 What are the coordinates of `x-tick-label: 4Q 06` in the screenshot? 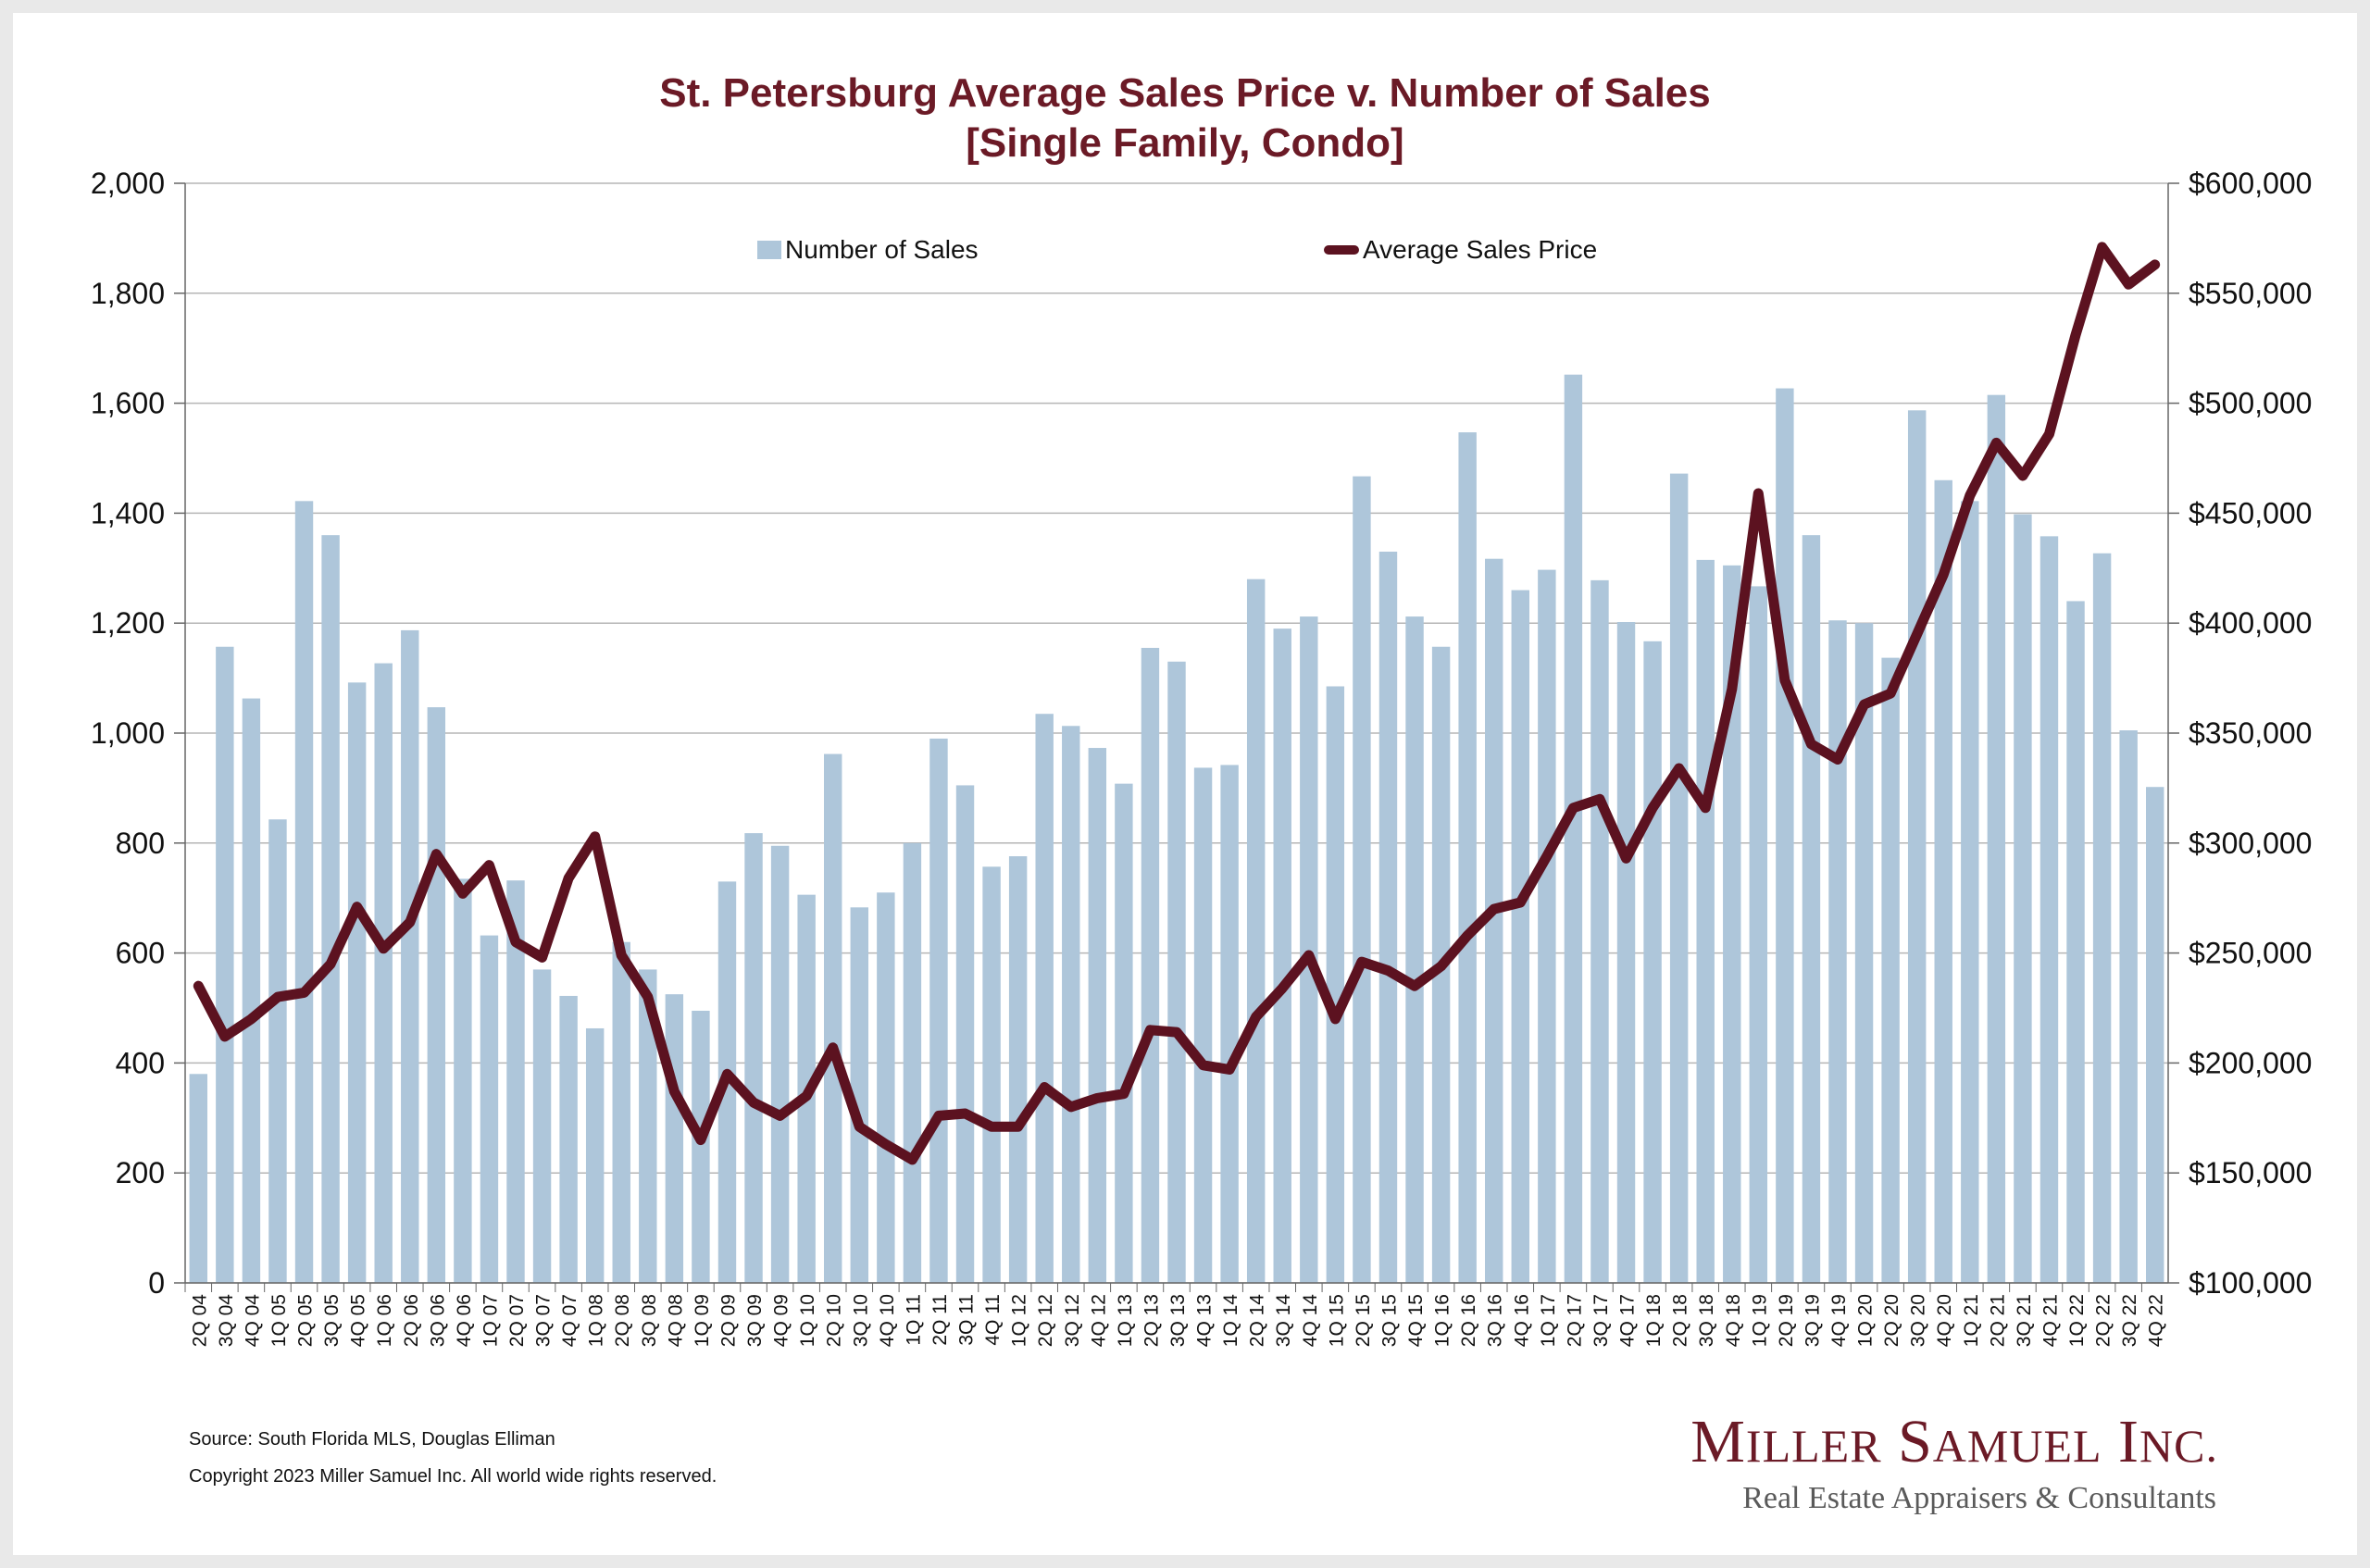 It's located at (464, 1320).